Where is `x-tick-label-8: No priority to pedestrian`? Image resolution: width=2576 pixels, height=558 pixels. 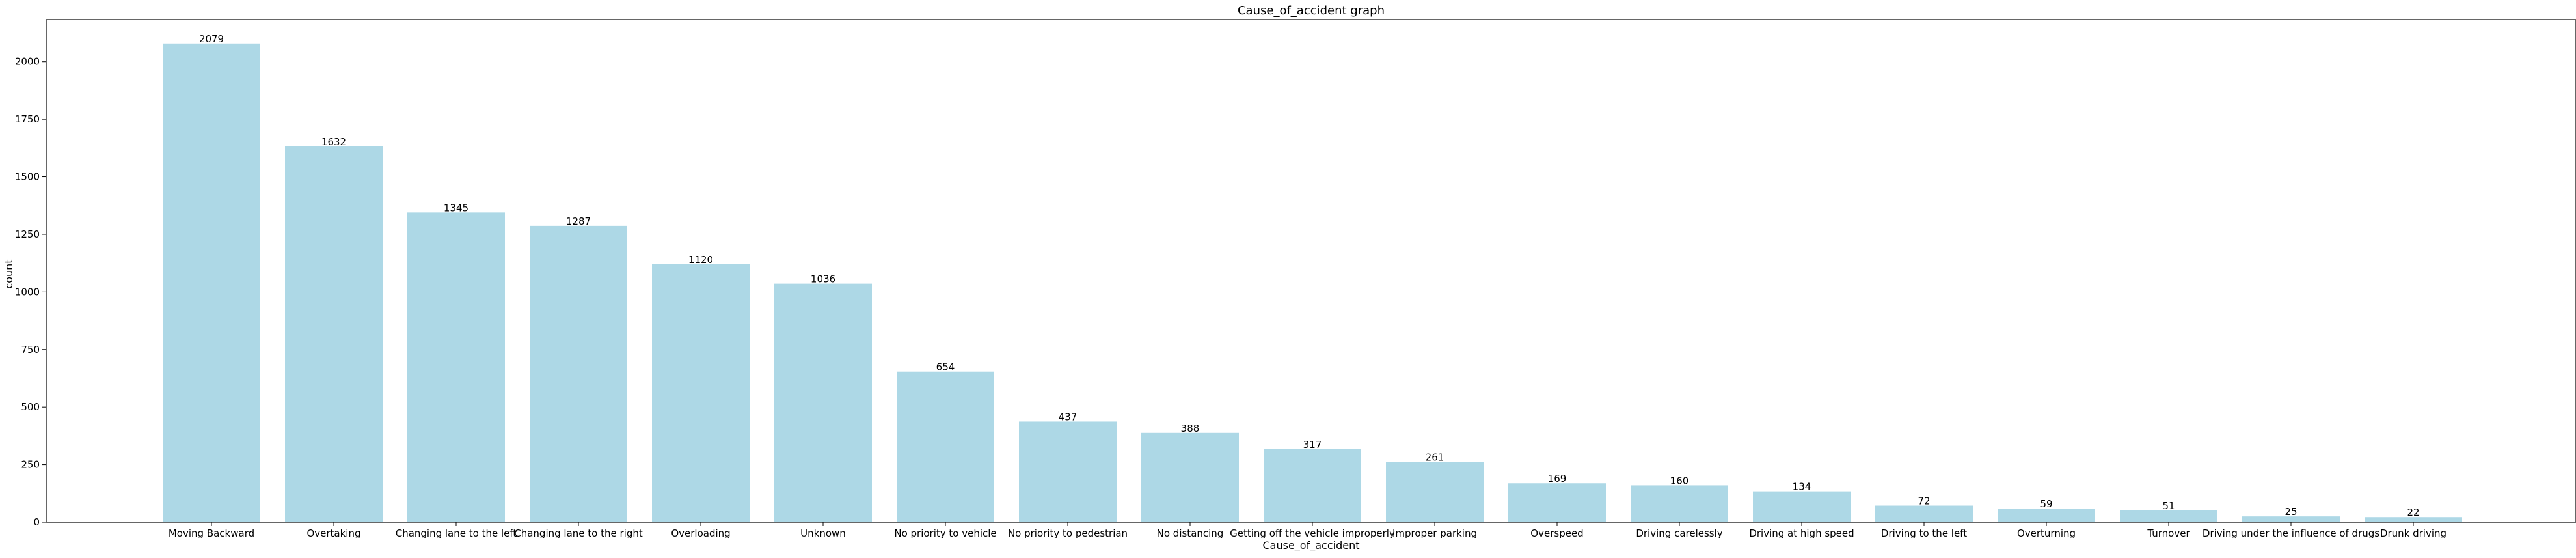
x-tick-label-8: No priority to pedestrian is located at coordinates (1068, 533).